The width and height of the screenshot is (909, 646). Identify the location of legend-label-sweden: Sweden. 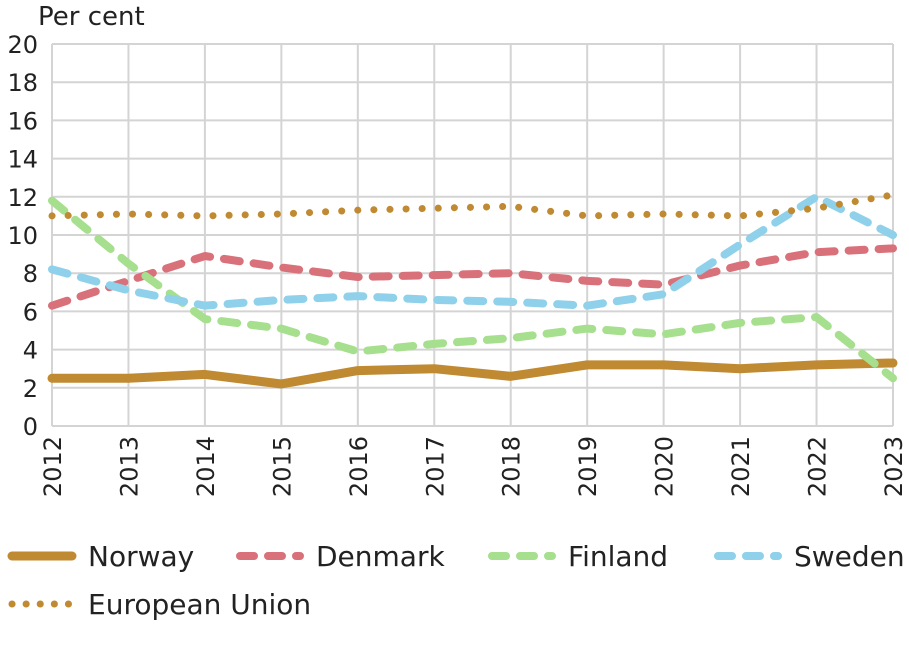
(849, 556).